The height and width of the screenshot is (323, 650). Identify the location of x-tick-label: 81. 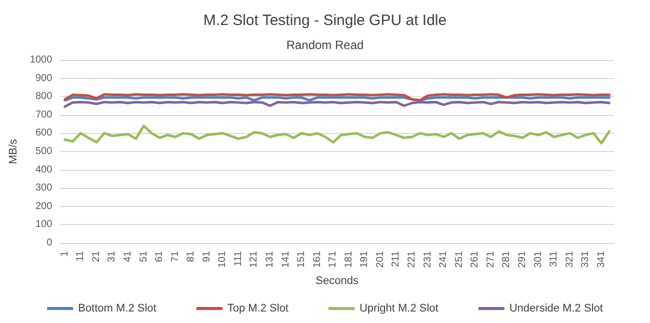
(191, 256).